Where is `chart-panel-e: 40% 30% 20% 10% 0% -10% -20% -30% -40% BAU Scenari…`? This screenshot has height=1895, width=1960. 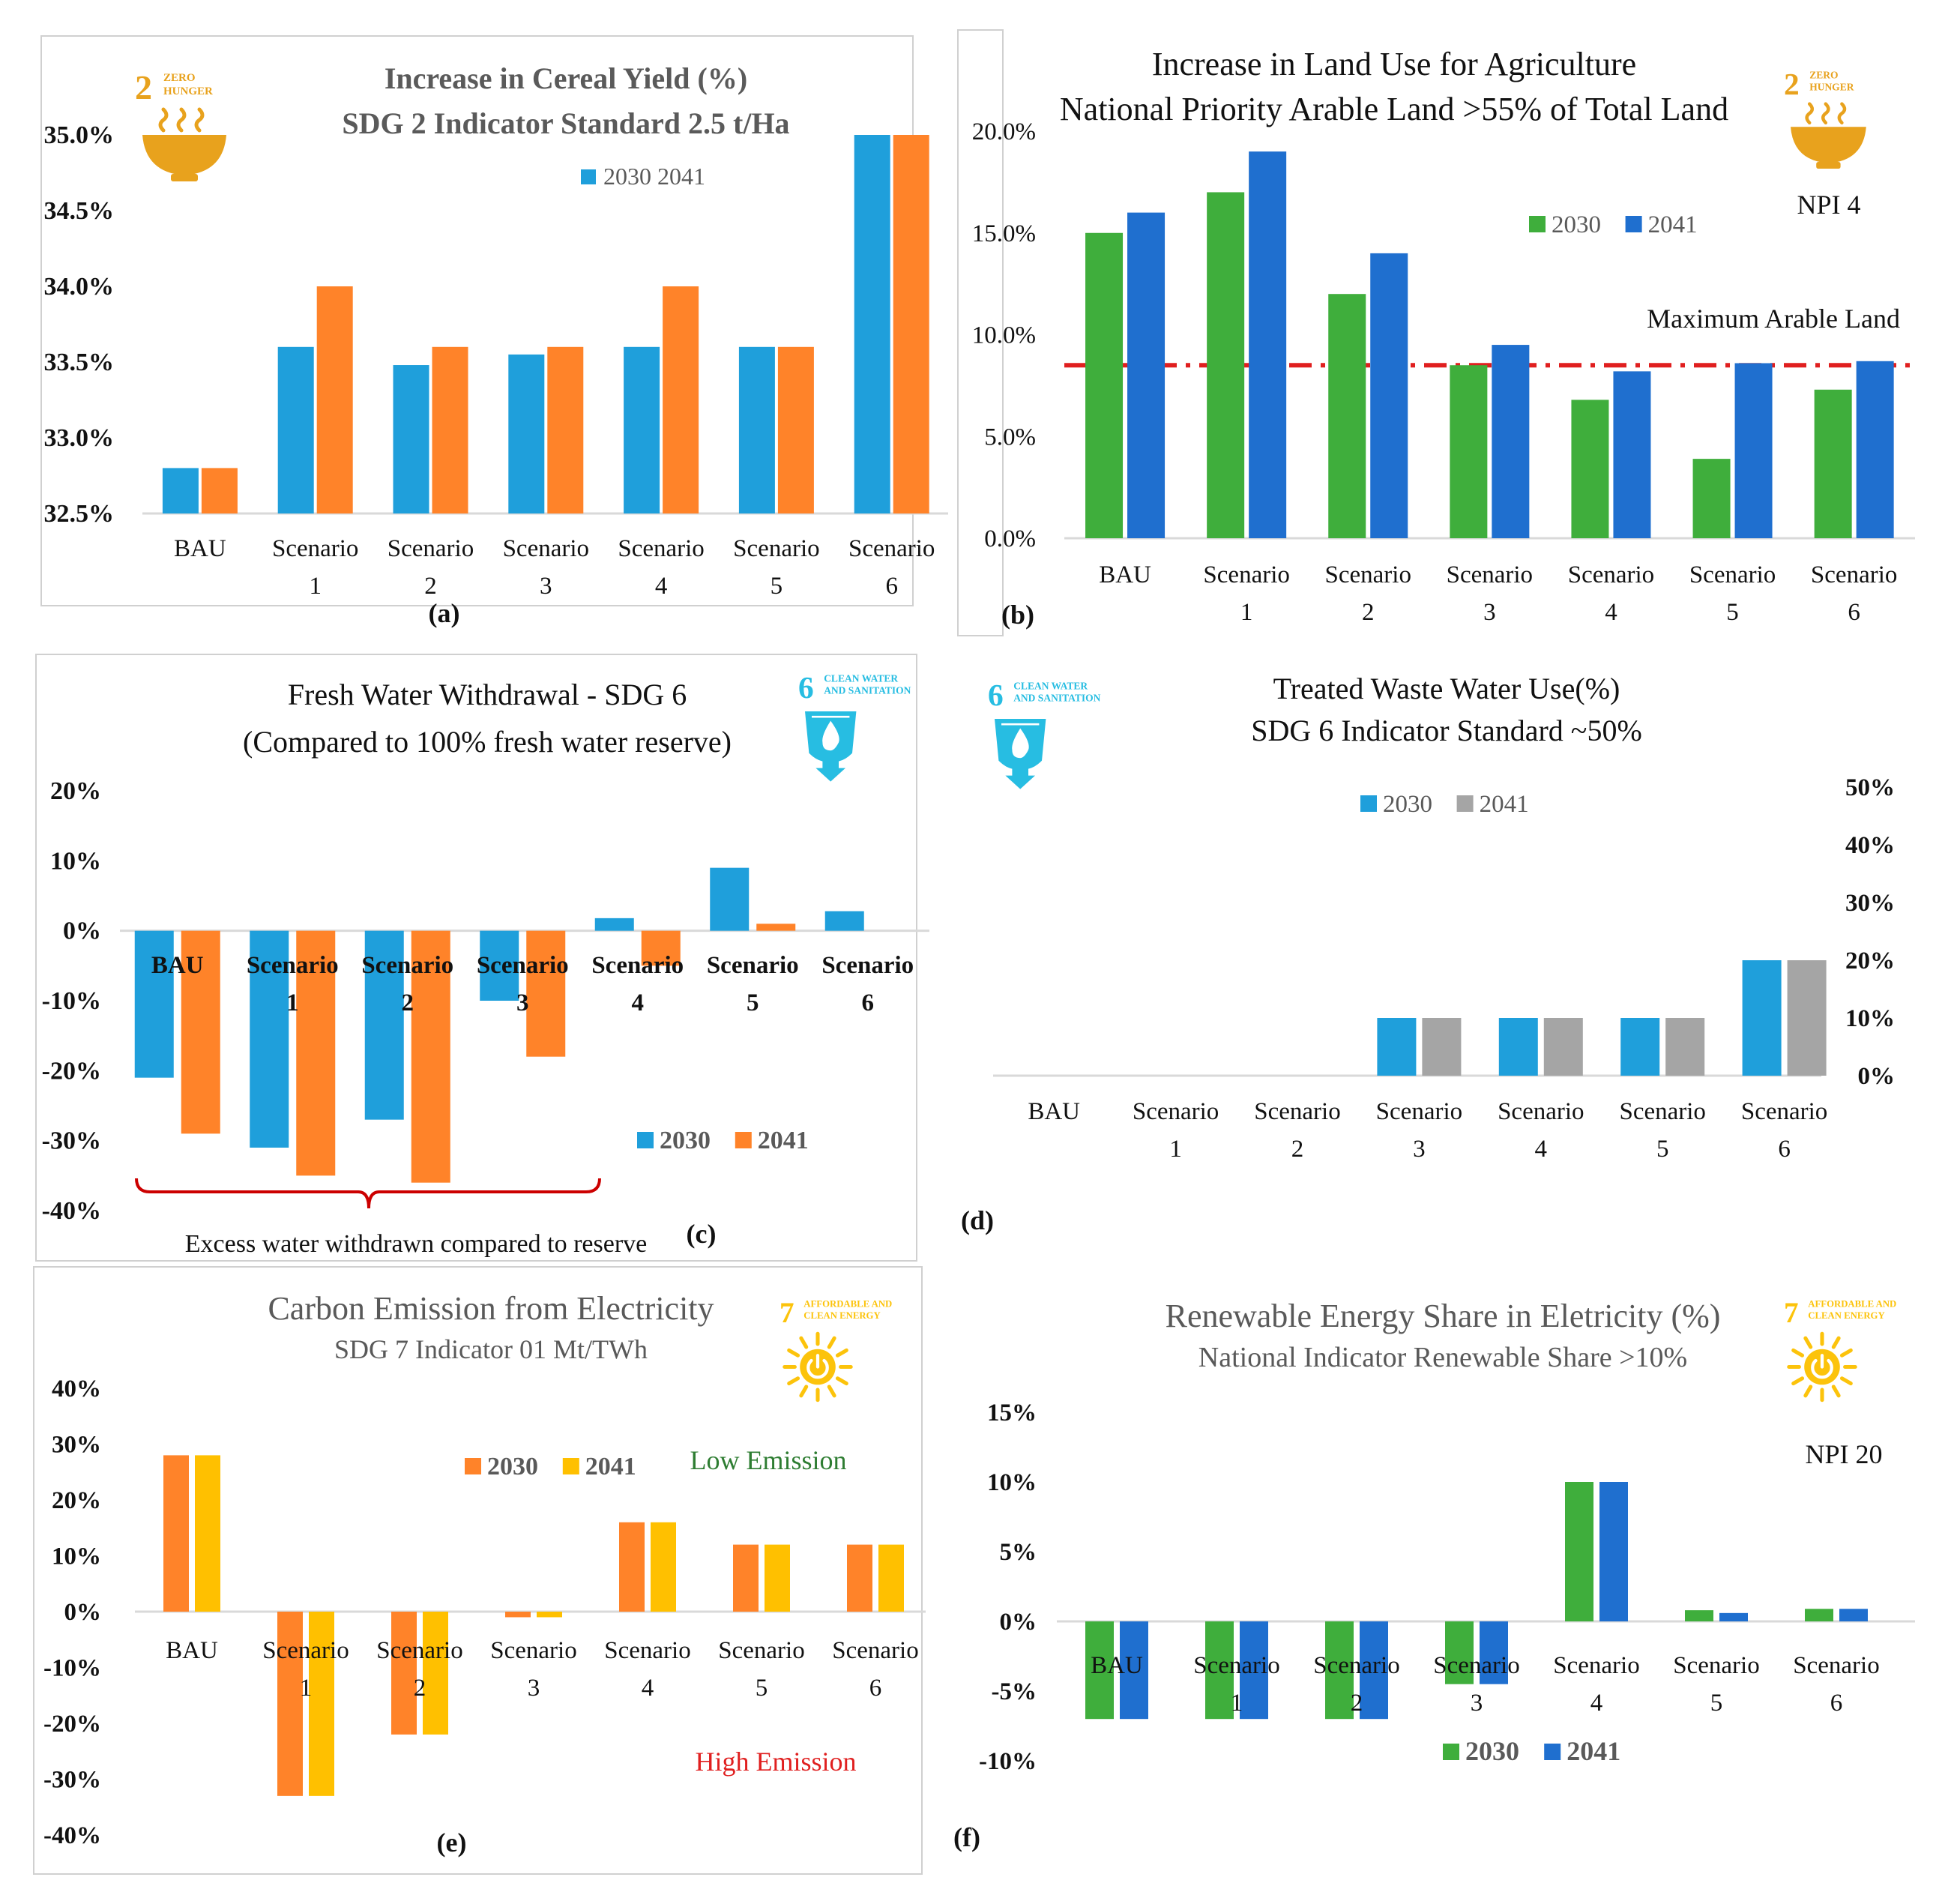 chart-panel-e: 40% 30% 20% 10% 0% -10% -20% -30% -40% BAU Scenari… is located at coordinates (479, 1571).